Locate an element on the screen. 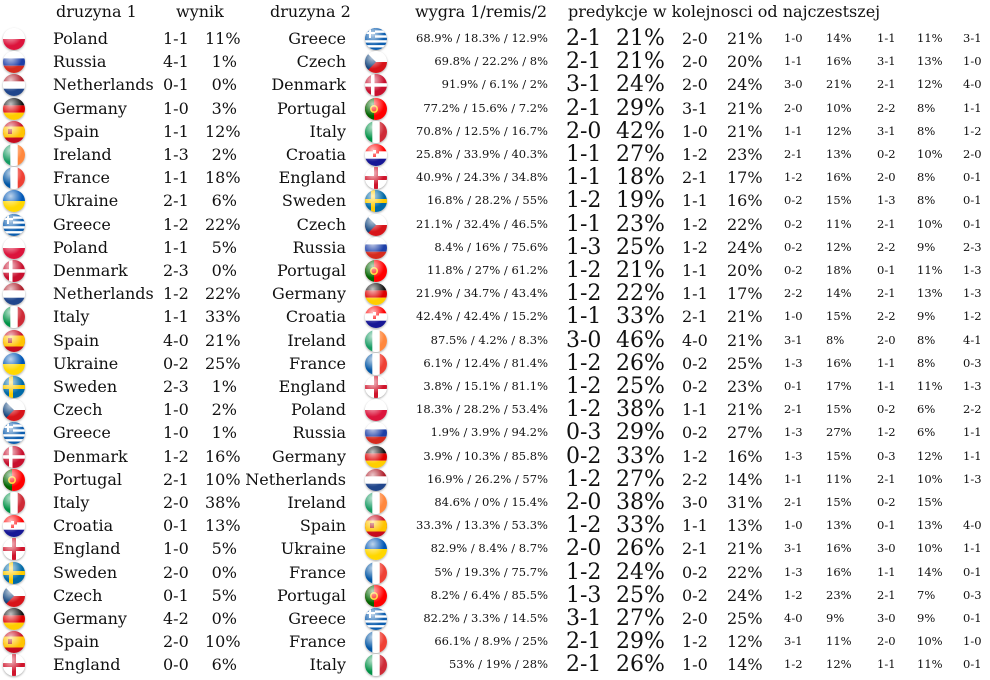 This screenshot has height=680, width=990. prediction-3-percent: 15% is located at coordinates (839, 200).